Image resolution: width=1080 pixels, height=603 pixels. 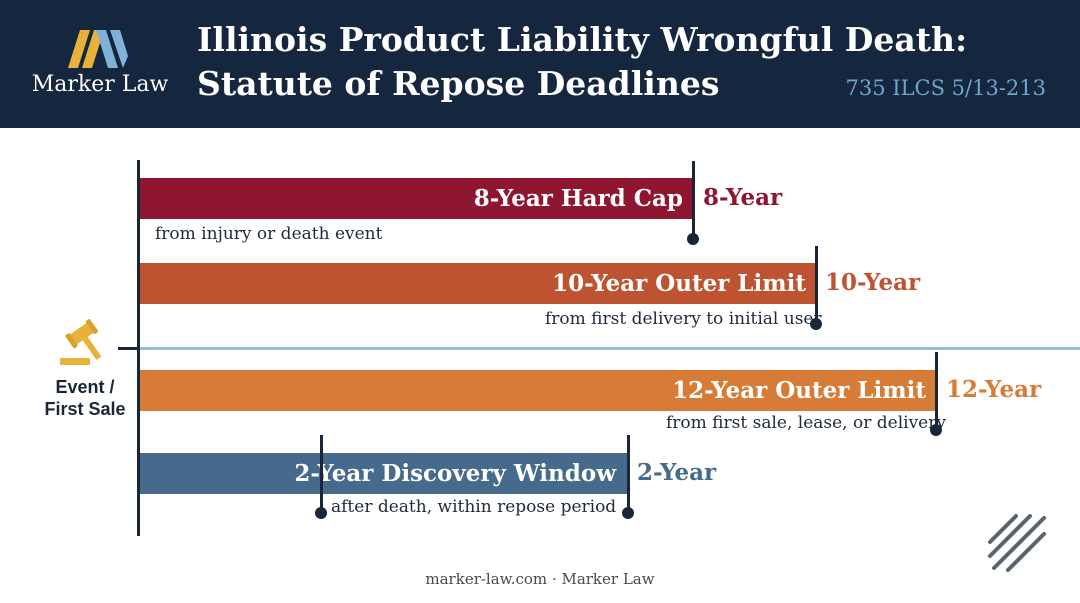 I want to click on note-10-year: from first delivery to initial user, so click(x=683, y=319).